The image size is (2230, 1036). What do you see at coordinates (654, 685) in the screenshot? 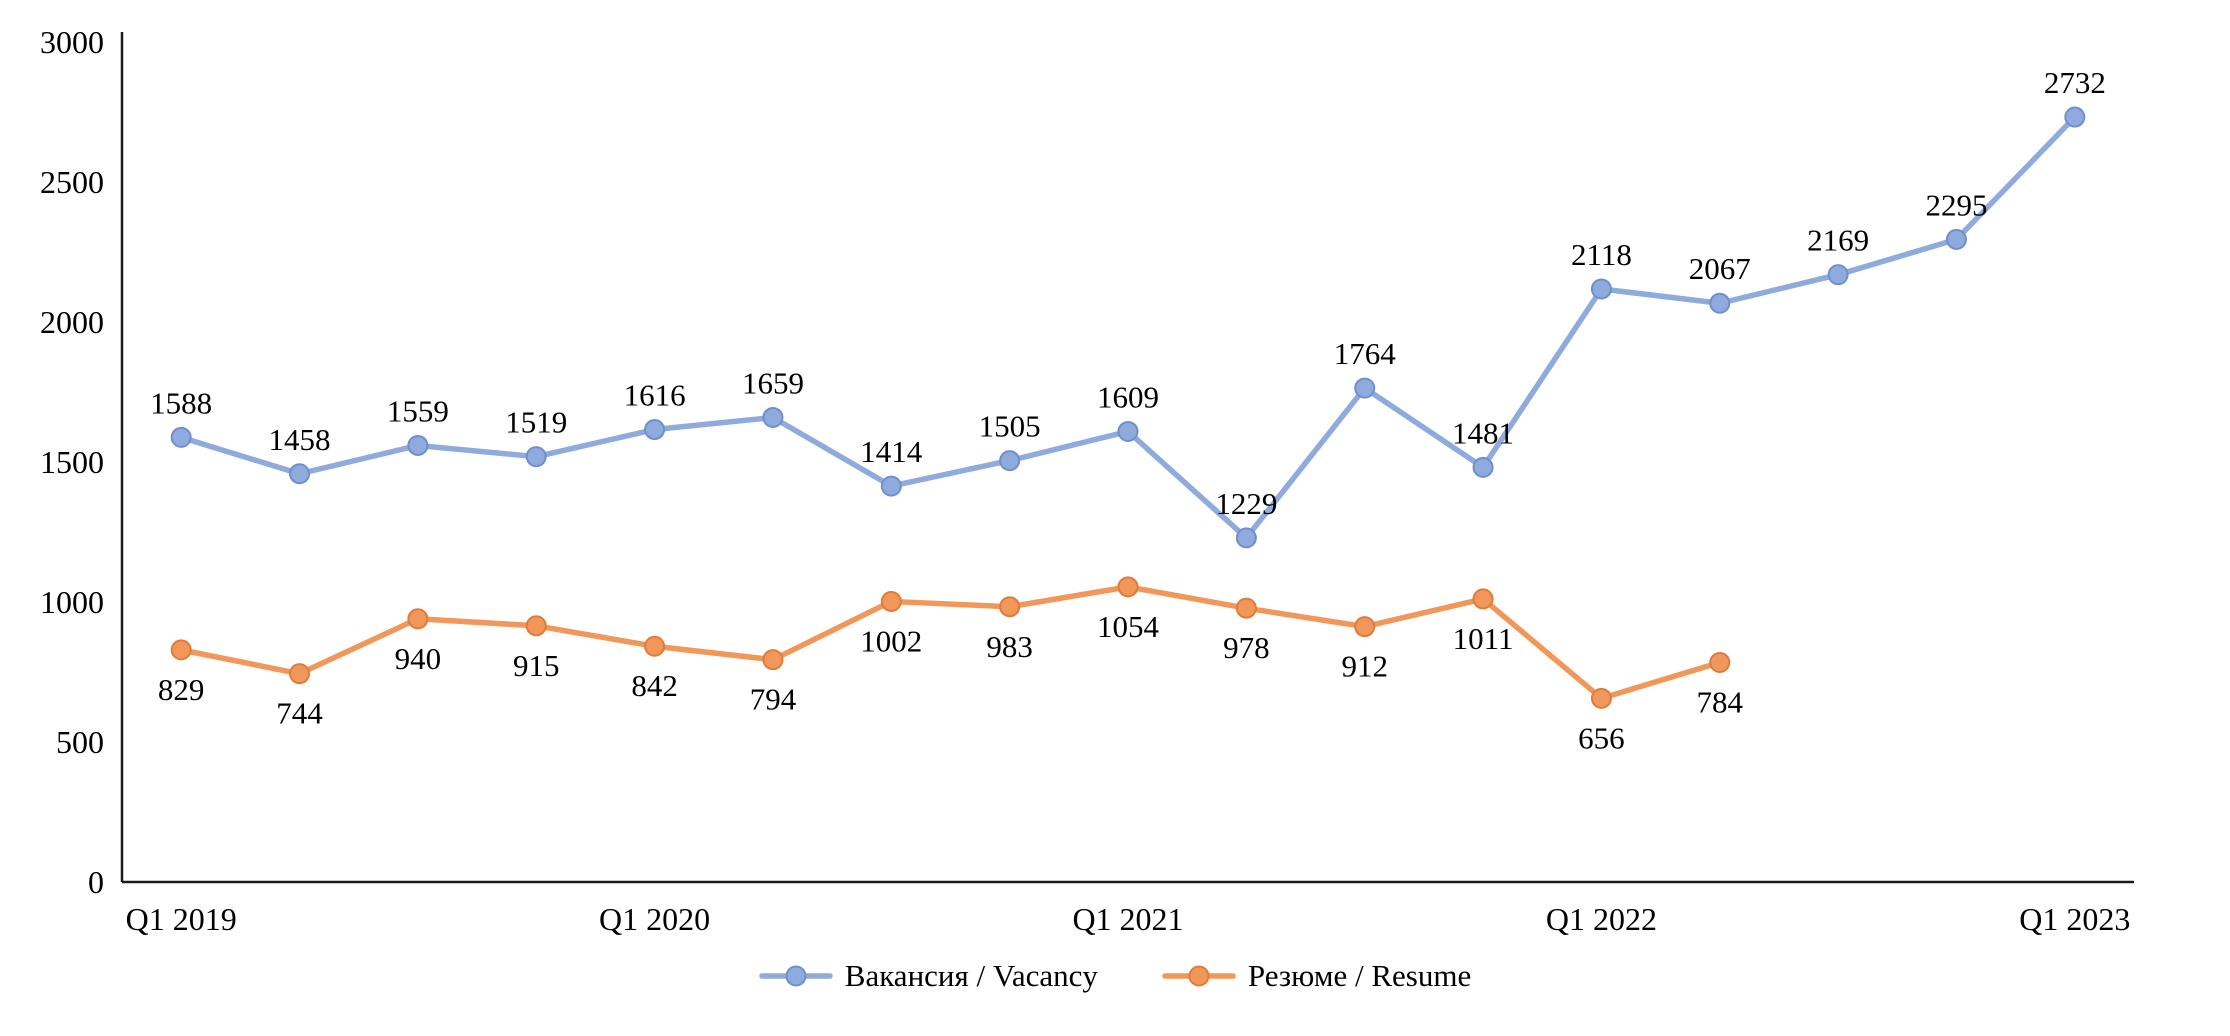
I see `data-label: 842` at bounding box center [654, 685].